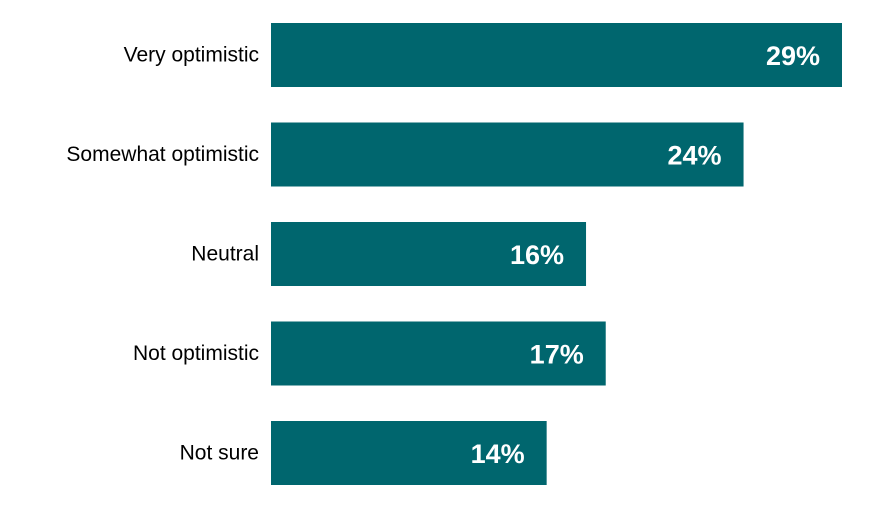 This screenshot has height=509, width=890. I want to click on value-label-very-optimistic: 29%, so click(793, 56).